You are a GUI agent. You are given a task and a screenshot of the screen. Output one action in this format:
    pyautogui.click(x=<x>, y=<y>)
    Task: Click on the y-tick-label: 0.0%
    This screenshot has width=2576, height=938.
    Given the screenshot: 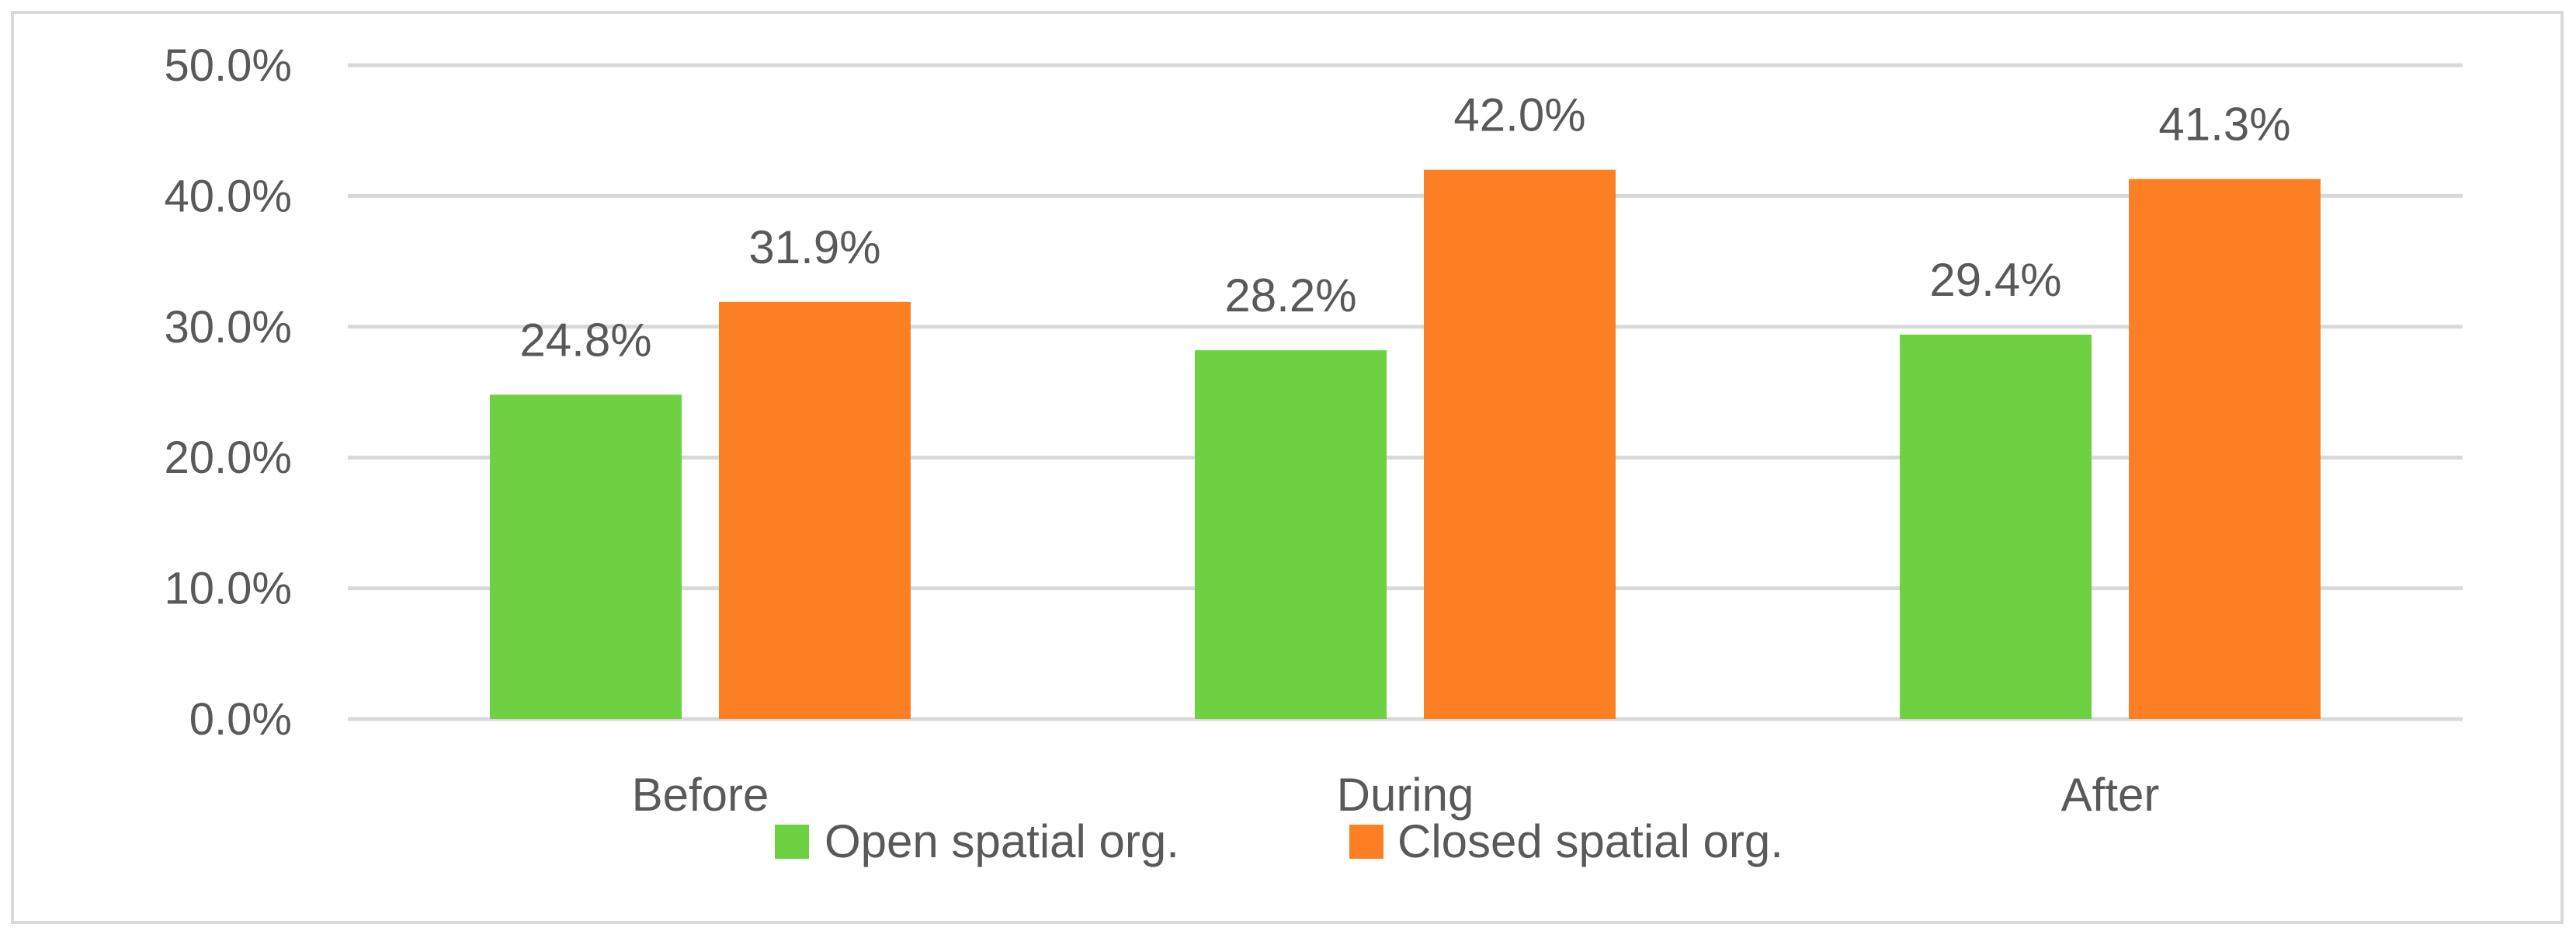 What is the action you would take?
    pyautogui.click(x=240, y=720)
    